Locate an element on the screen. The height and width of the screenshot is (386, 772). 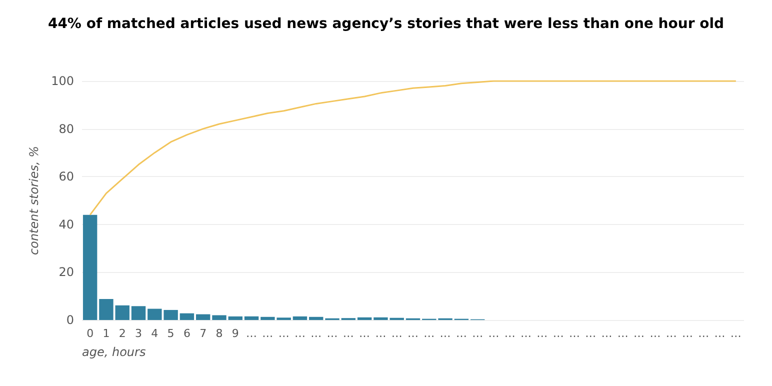
y-tick-label: 40 is located at coordinates (66, 224).